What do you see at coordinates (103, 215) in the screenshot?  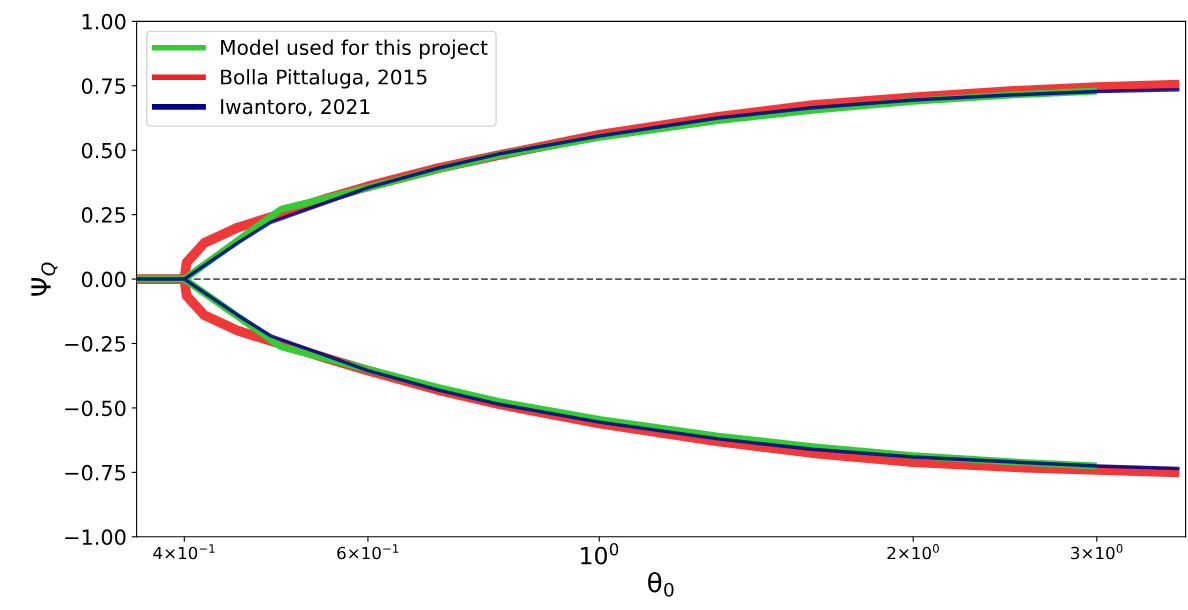 I see `y-tick-label: 0.25` at bounding box center [103, 215].